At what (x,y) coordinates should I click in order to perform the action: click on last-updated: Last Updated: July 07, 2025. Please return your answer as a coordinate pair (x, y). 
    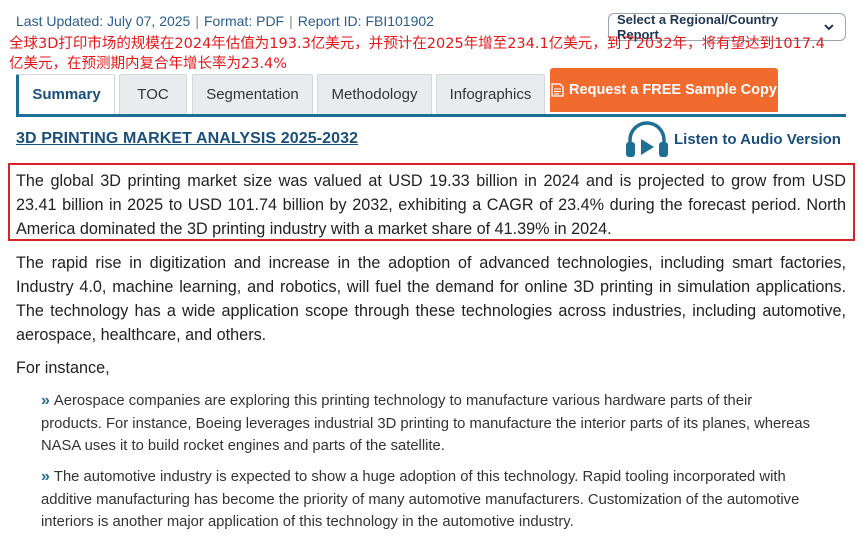
    Looking at the image, I should click on (103, 21).